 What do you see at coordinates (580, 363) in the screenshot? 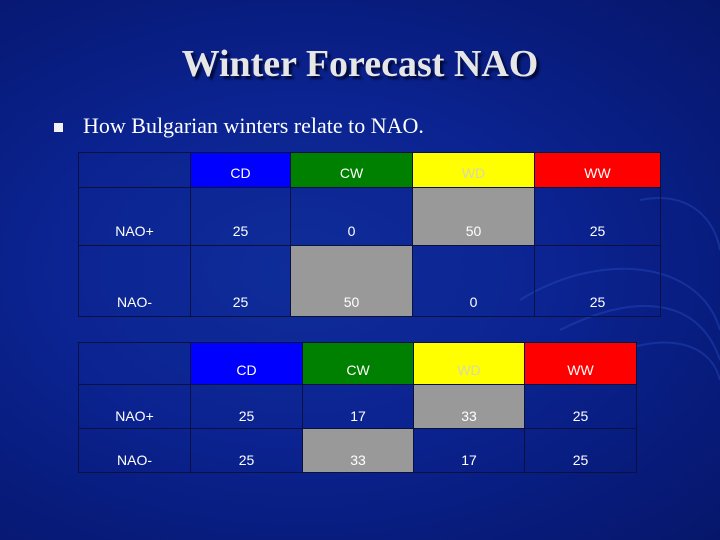
I see `table2-header-ww: WW` at bounding box center [580, 363].